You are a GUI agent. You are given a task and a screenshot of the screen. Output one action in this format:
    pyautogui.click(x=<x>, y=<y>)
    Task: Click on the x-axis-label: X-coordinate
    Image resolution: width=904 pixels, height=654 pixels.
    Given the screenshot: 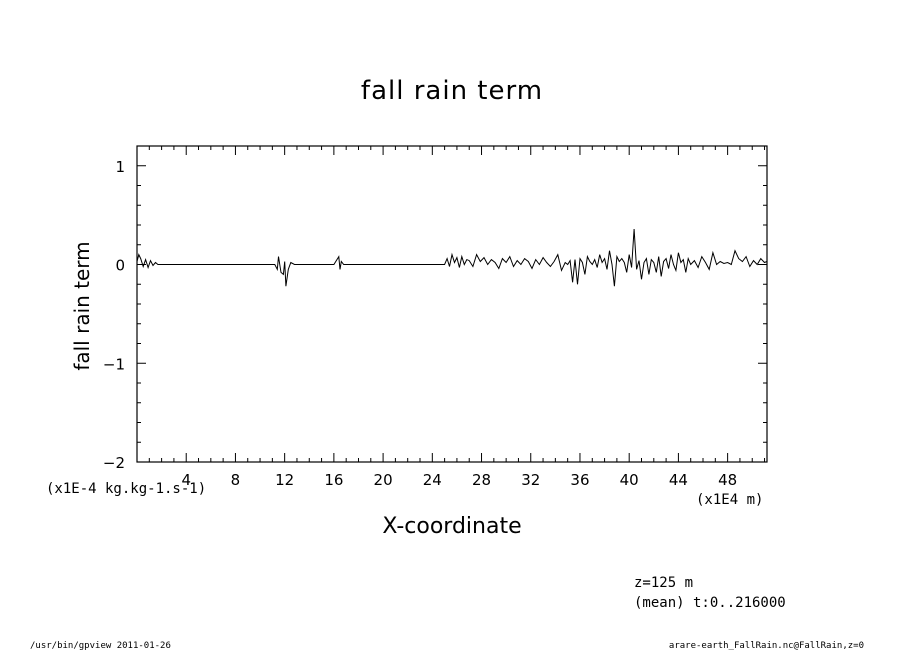 What is the action you would take?
    pyautogui.click(x=452, y=526)
    